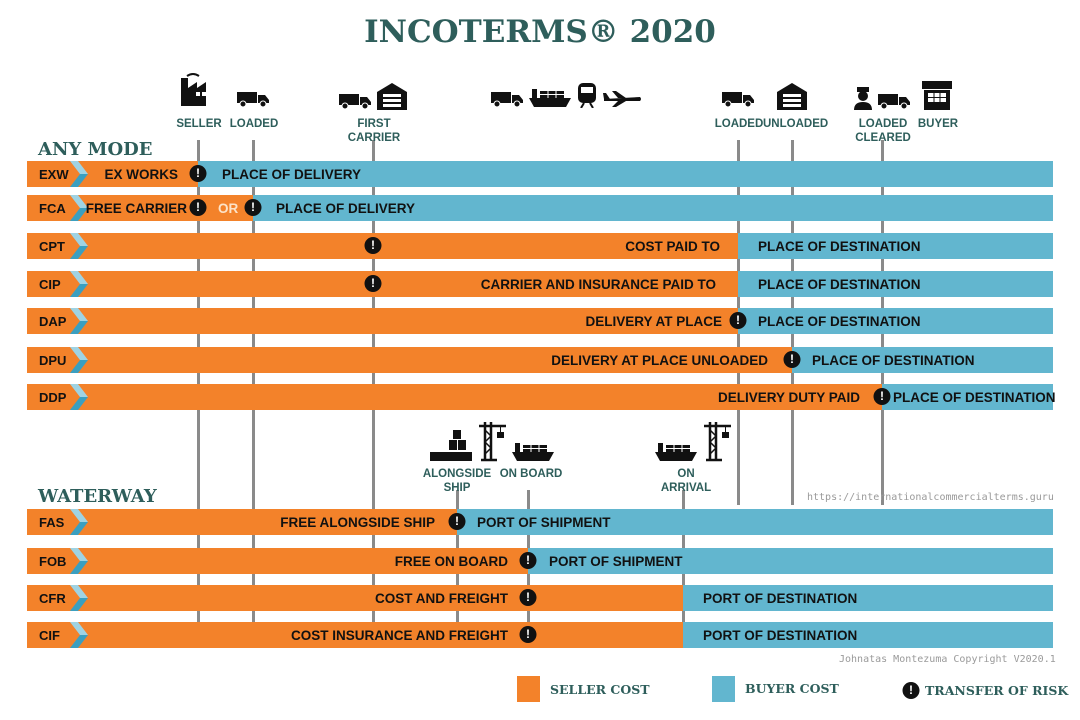  I want to click on seller-term-text: COST INSURANCE AND FREIGHT, so click(399, 635).